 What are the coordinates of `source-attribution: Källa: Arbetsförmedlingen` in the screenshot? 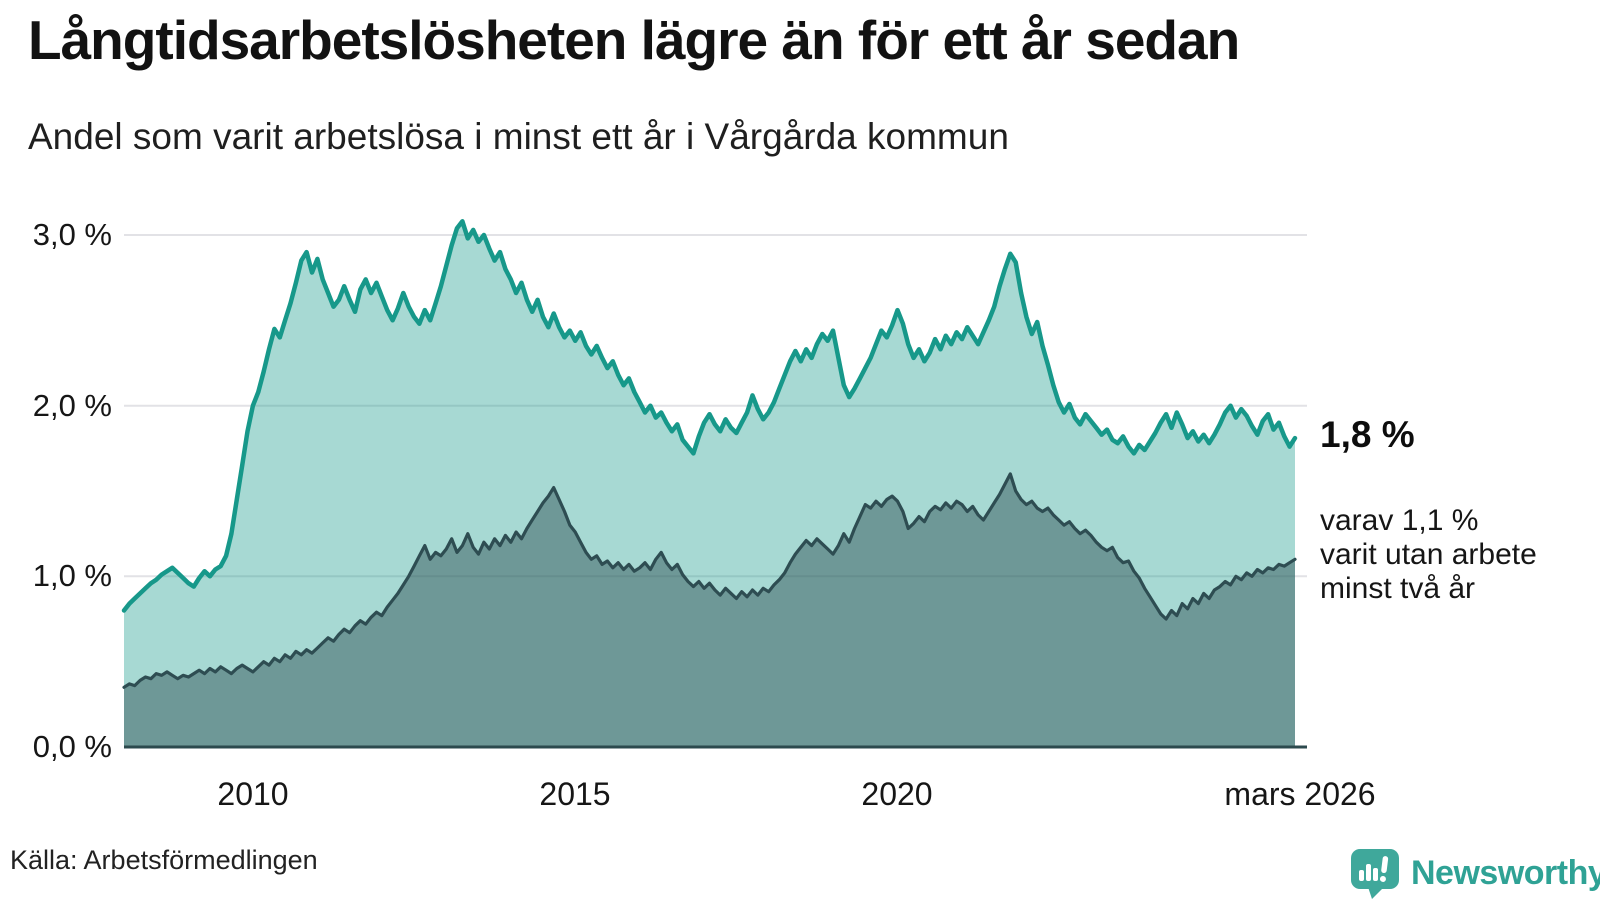 It's located at (164, 860).